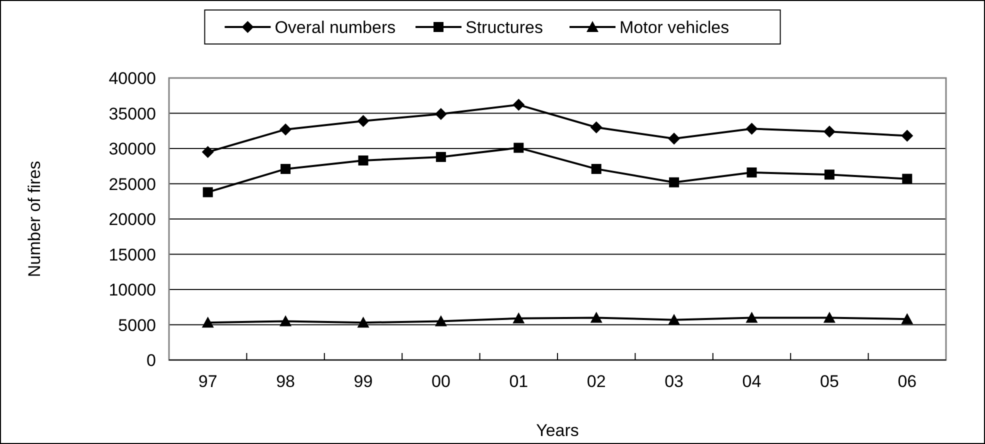  I want to click on x-tick-label: 03, so click(674, 381).